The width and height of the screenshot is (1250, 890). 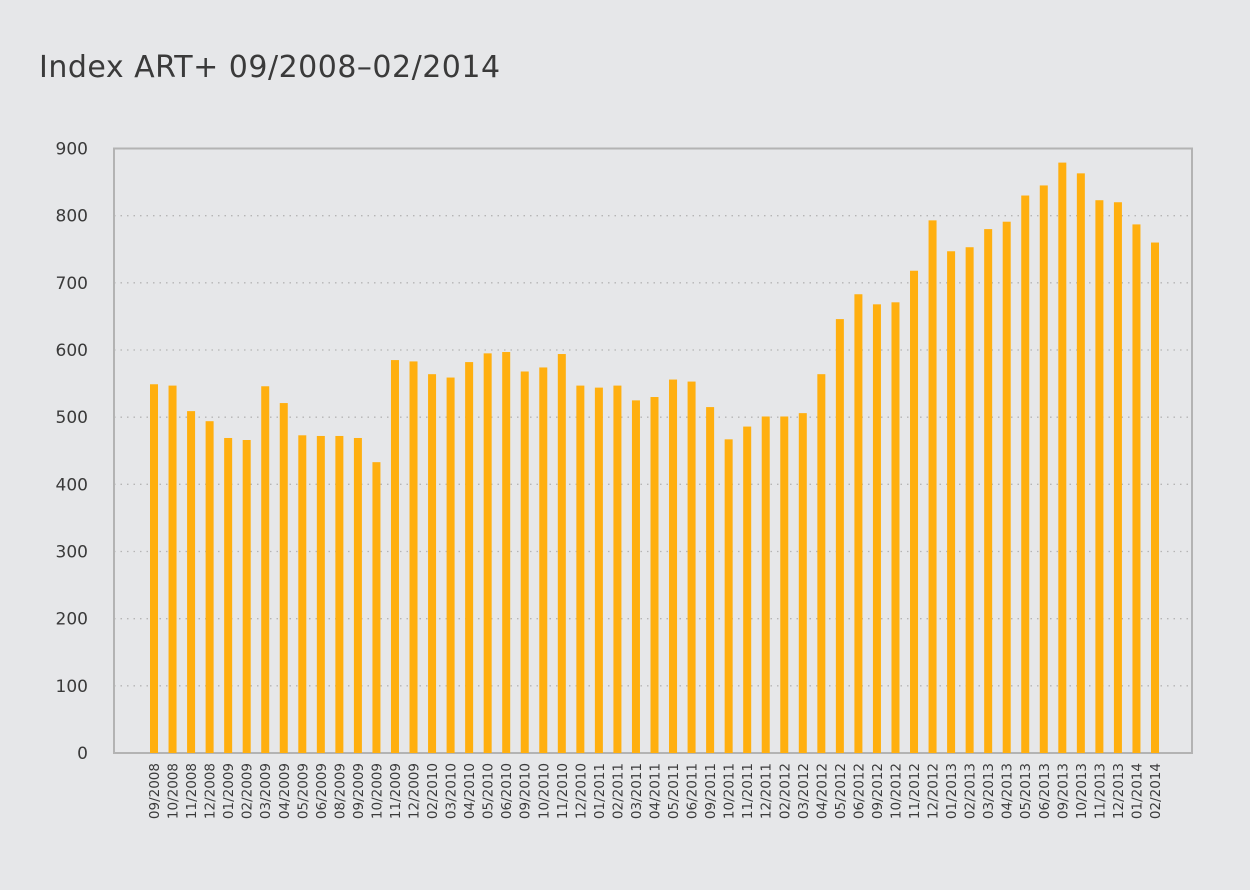 What do you see at coordinates (72, 620) in the screenshot?
I see `y-tick-label: 200` at bounding box center [72, 620].